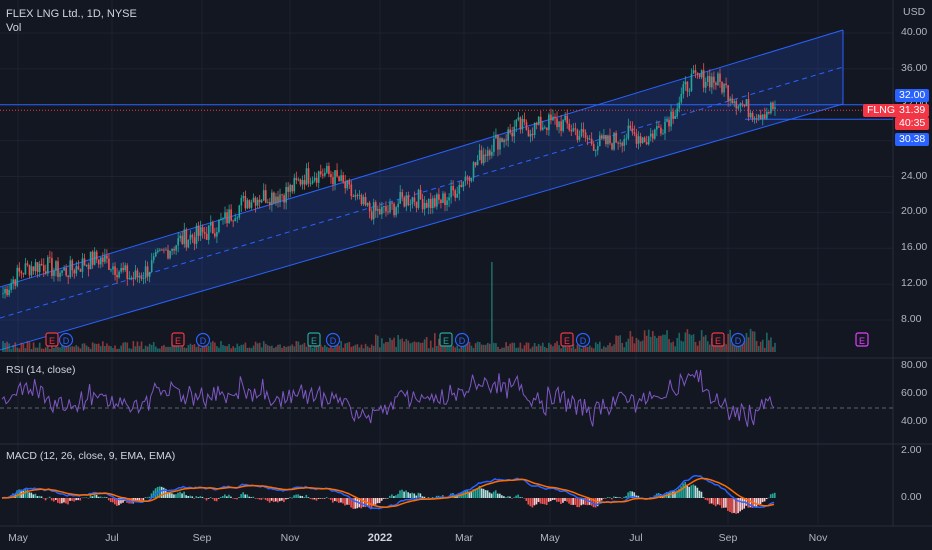 Image resolution: width=932 pixels, height=550 pixels. Describe the element at coordinates (41, 370) in the screenshot. I see `rsi-label: RSI (14, close)` at that location.